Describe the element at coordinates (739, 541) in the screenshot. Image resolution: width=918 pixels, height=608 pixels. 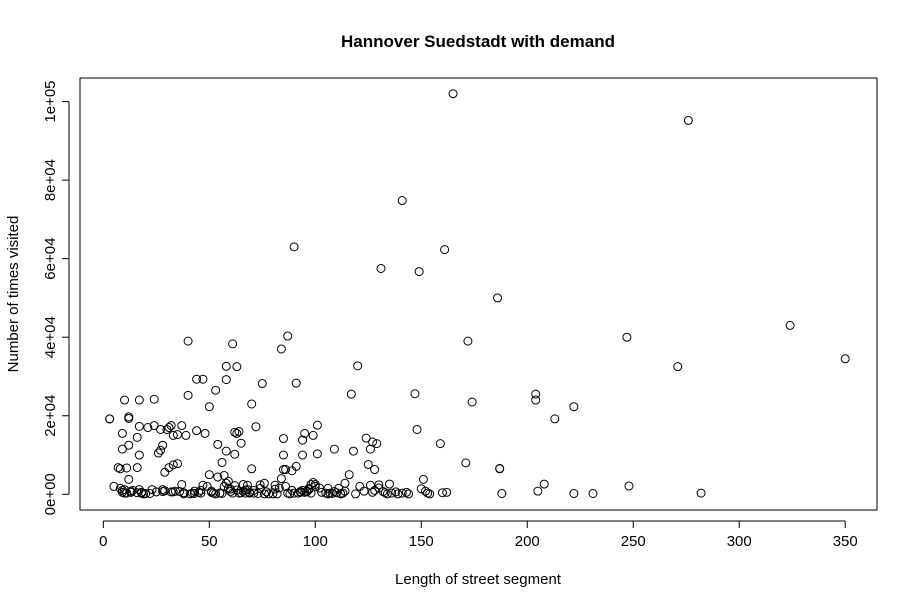
I see `x-tick-label: 300` at that location.